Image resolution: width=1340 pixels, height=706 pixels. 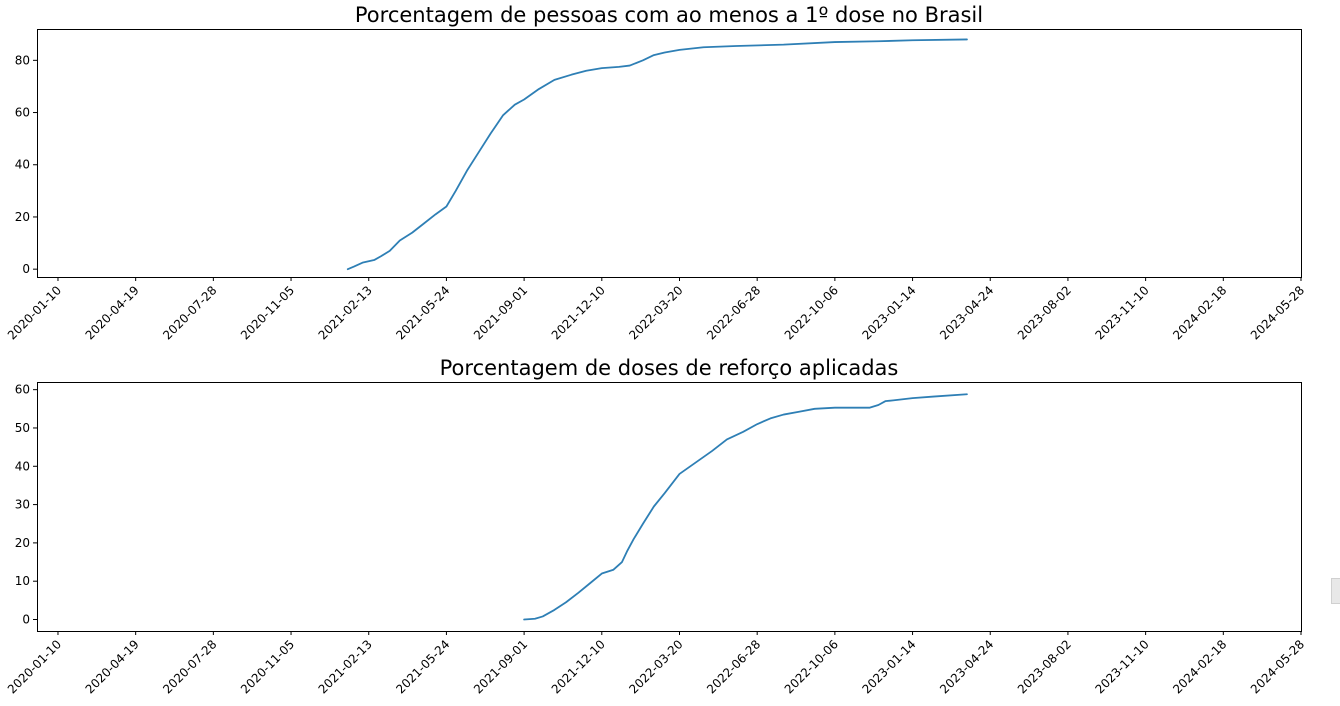 I want to click on y-axis: 0 20 40 60 80, so click(x=26, y=164).